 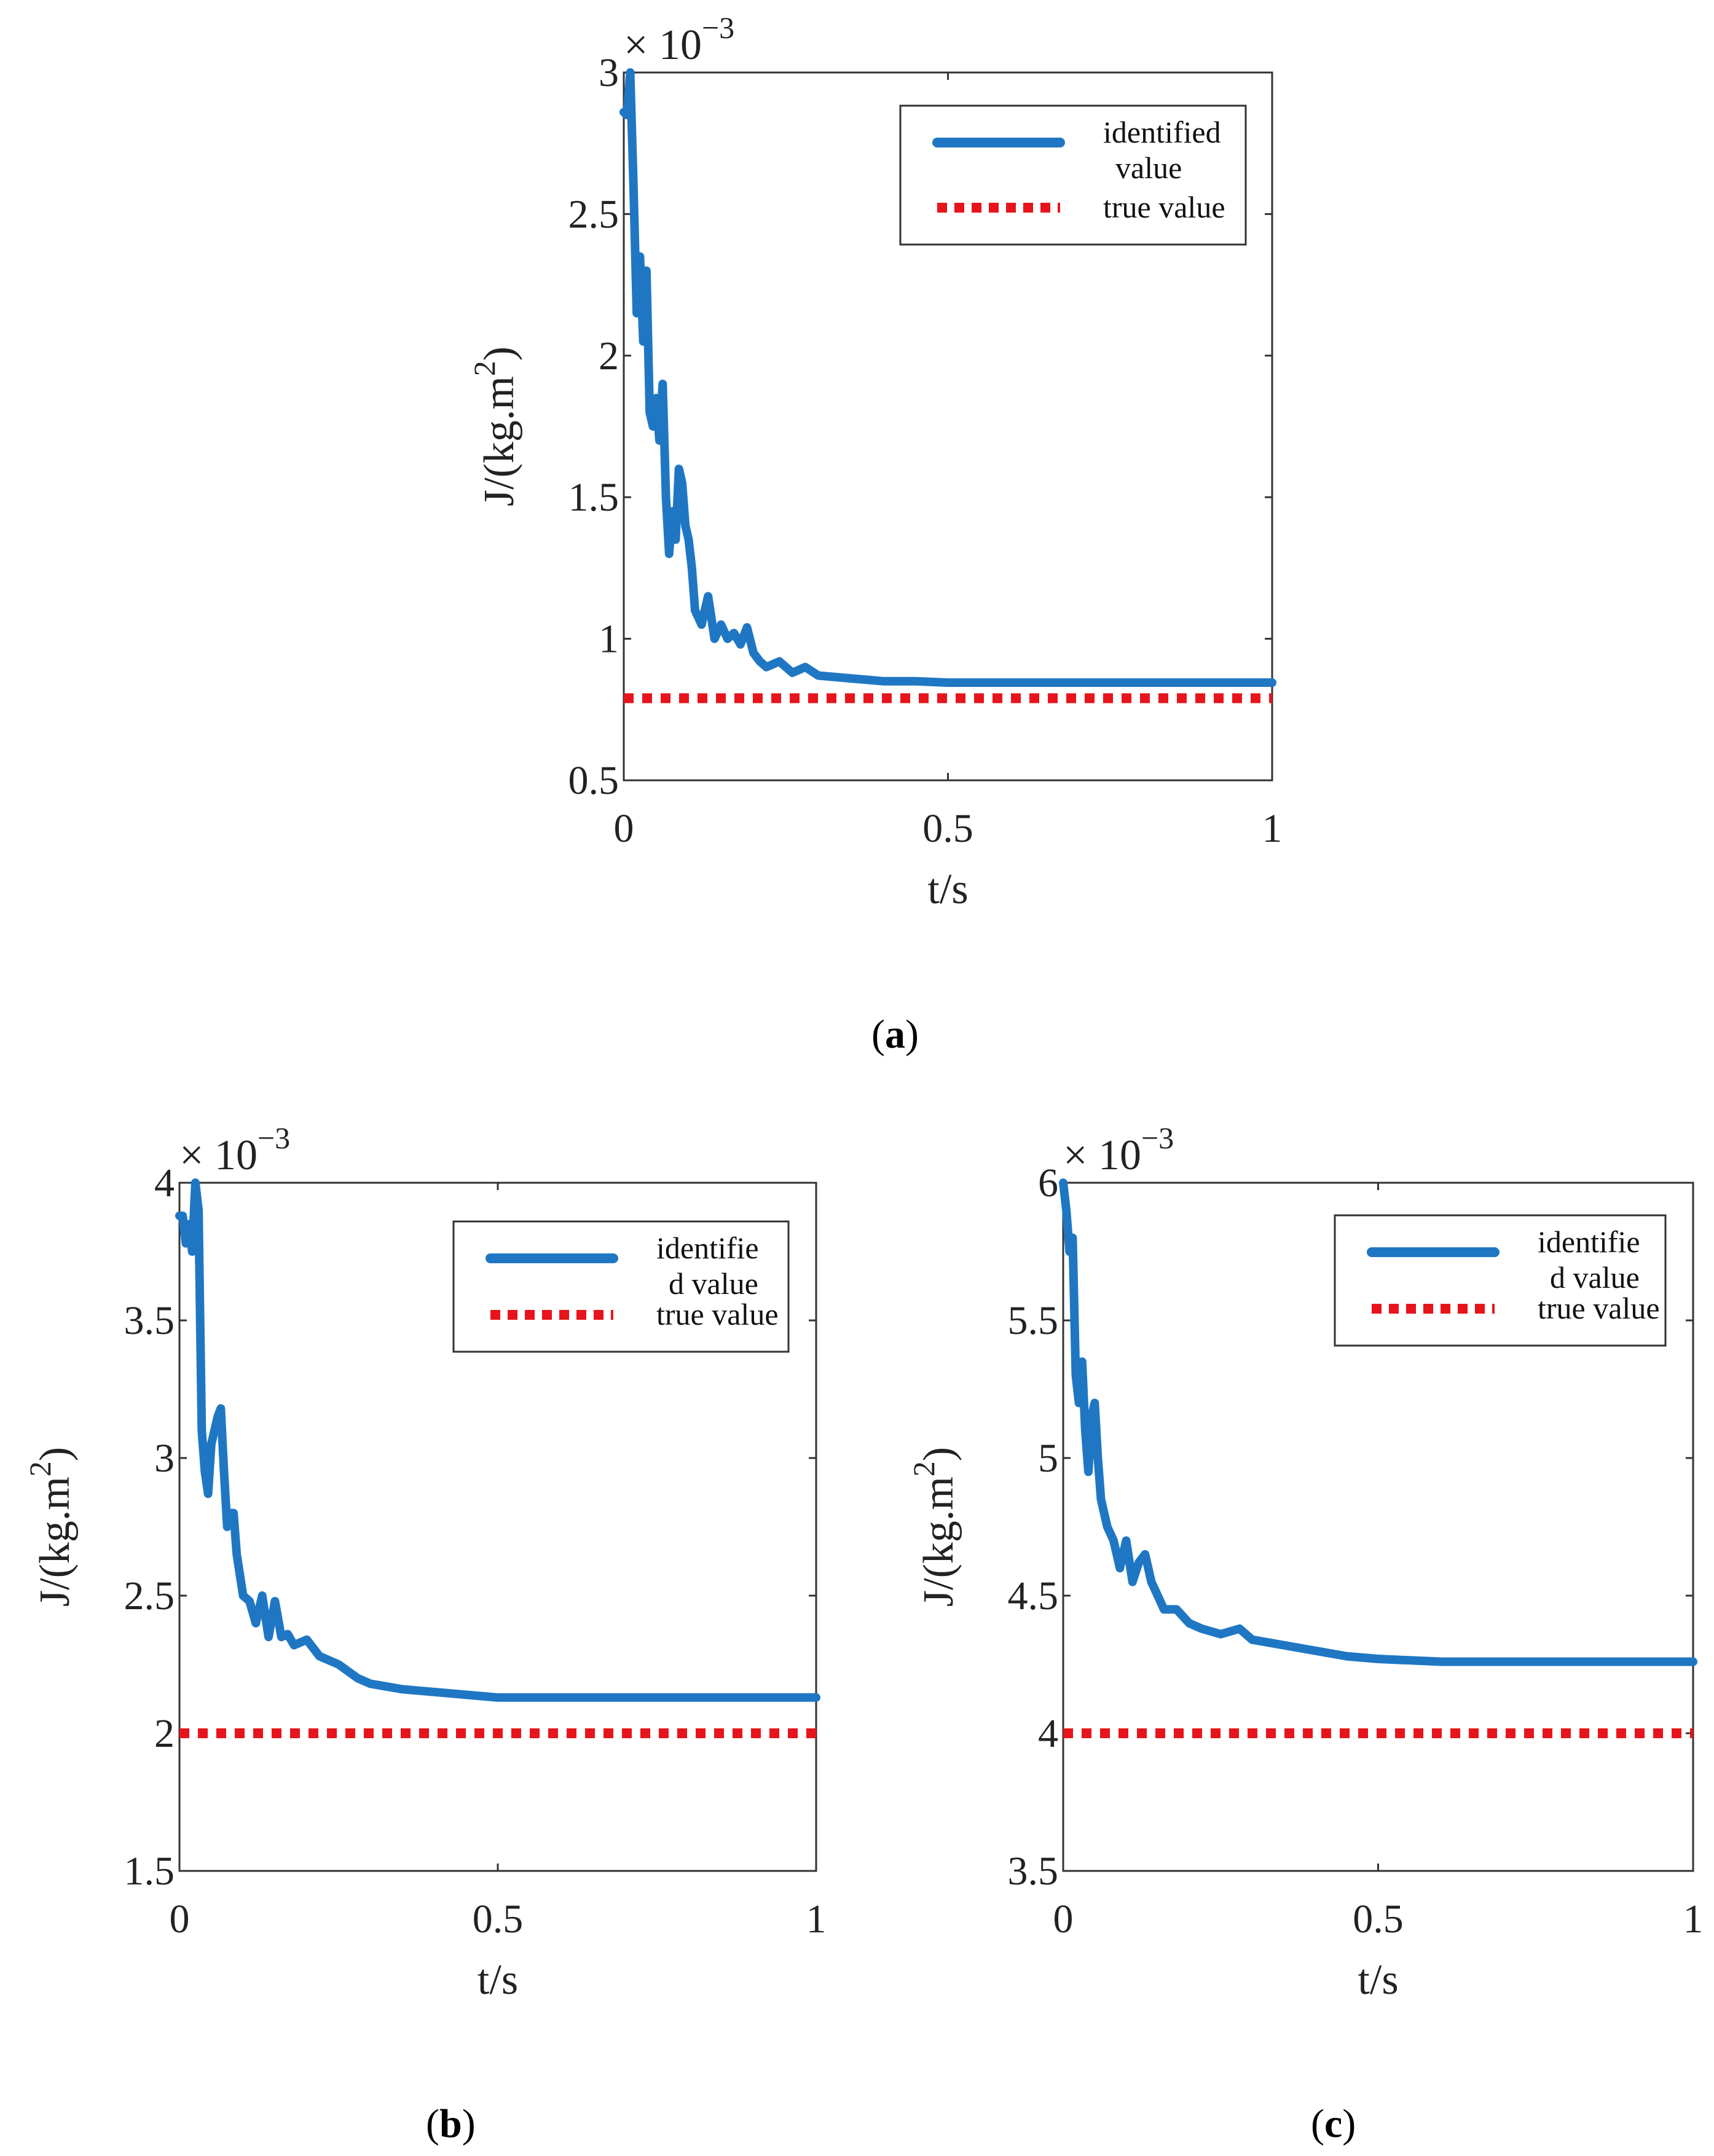 What do you see at coordinates (1162, 132) in the screenshot?
I see `legend-label-identified: identified` at bounding box center [1162, 132].